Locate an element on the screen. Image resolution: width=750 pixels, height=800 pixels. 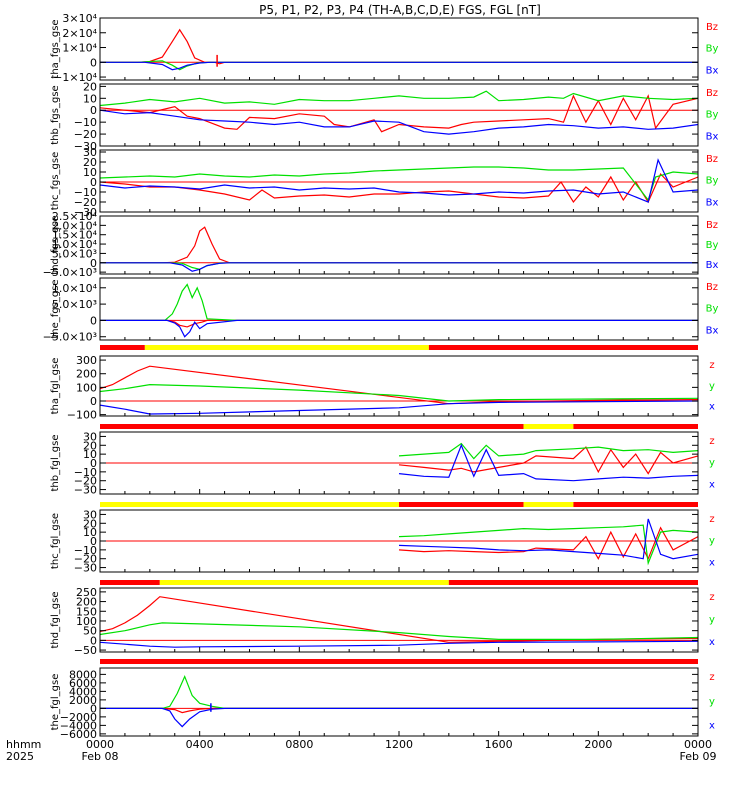
y-tick-label: 1.0×10⁴ is located at coordinates (75, 288).